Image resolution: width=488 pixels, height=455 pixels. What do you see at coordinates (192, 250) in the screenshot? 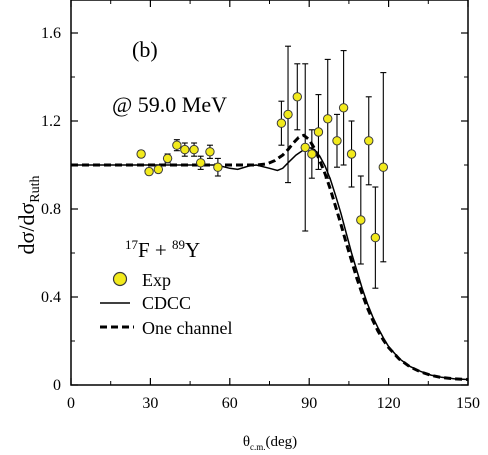
I see `reaction-targ: Y` at bounding box center [192, 250].